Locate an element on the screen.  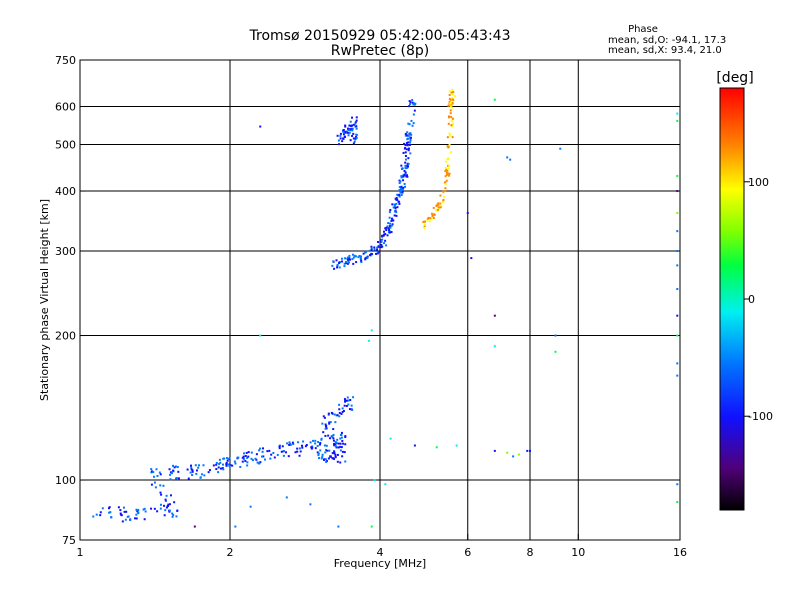
colorbar-tick-label: 100 is located at coordinates (758, 182).